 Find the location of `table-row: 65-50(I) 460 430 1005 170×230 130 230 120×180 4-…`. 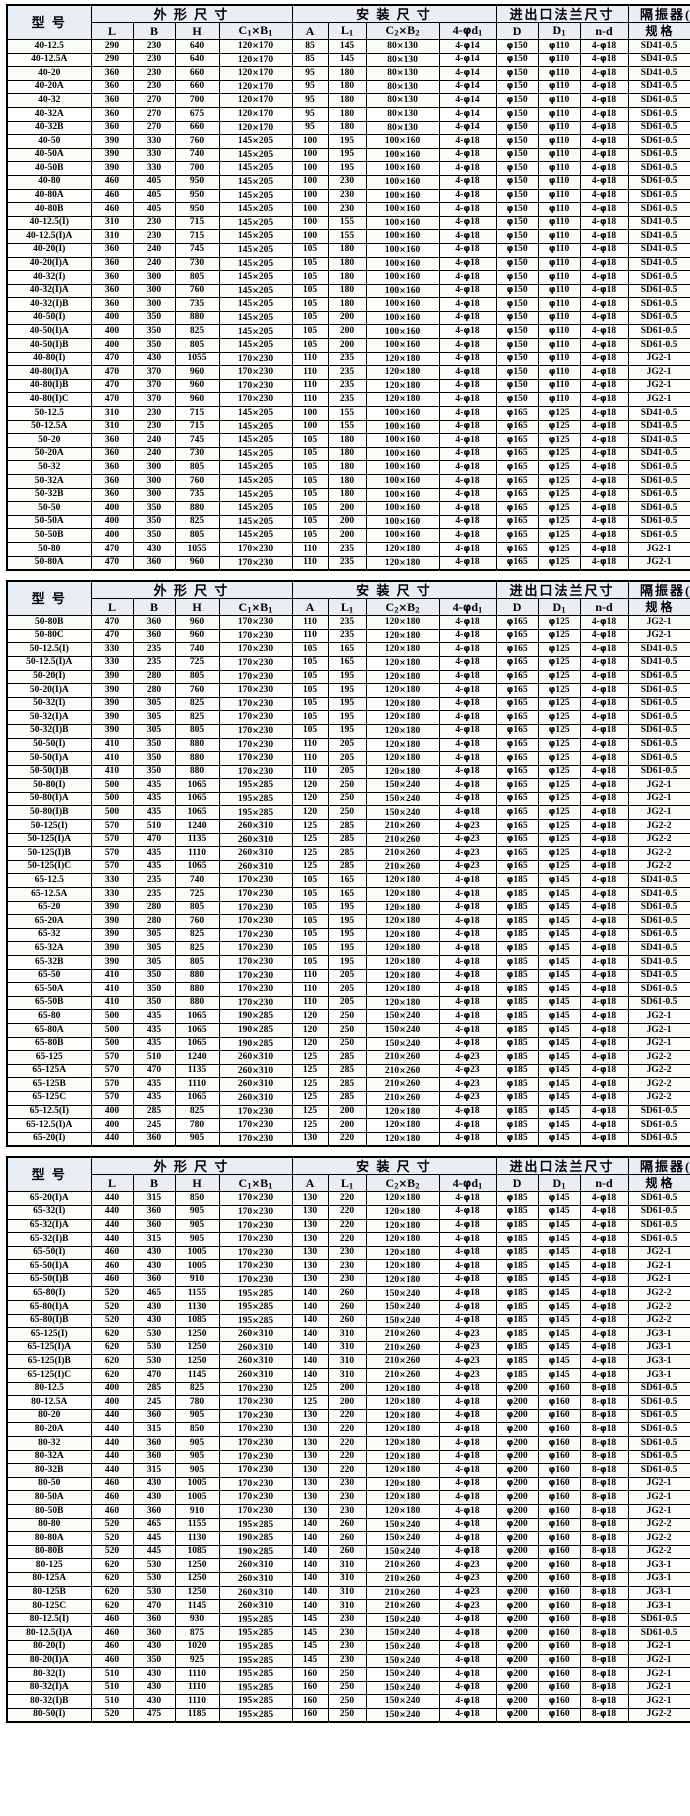

table-row: 65-50(I) 460 430 1005 170×230 130 230 120×180 4-… is located at coordinates (348, 1253).